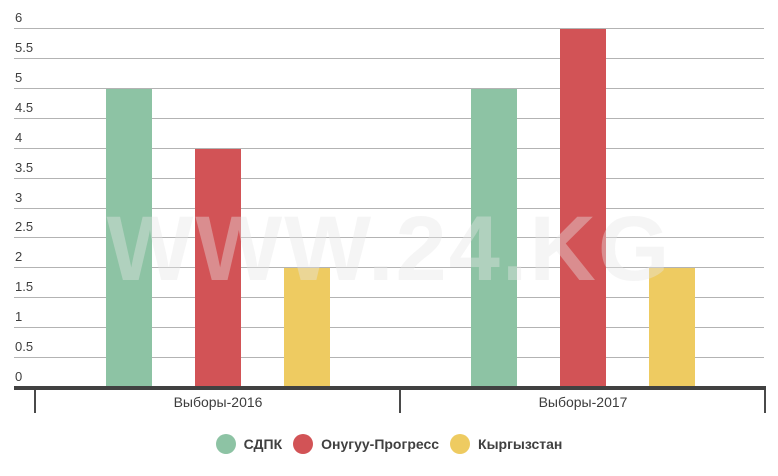 The width and height of the screenshot is (778, 476). What do you see at coordinates (24, 167) in the screenshot?
I see `y-tick-label-3.5: 3.5` at bounding box center [24, 167].